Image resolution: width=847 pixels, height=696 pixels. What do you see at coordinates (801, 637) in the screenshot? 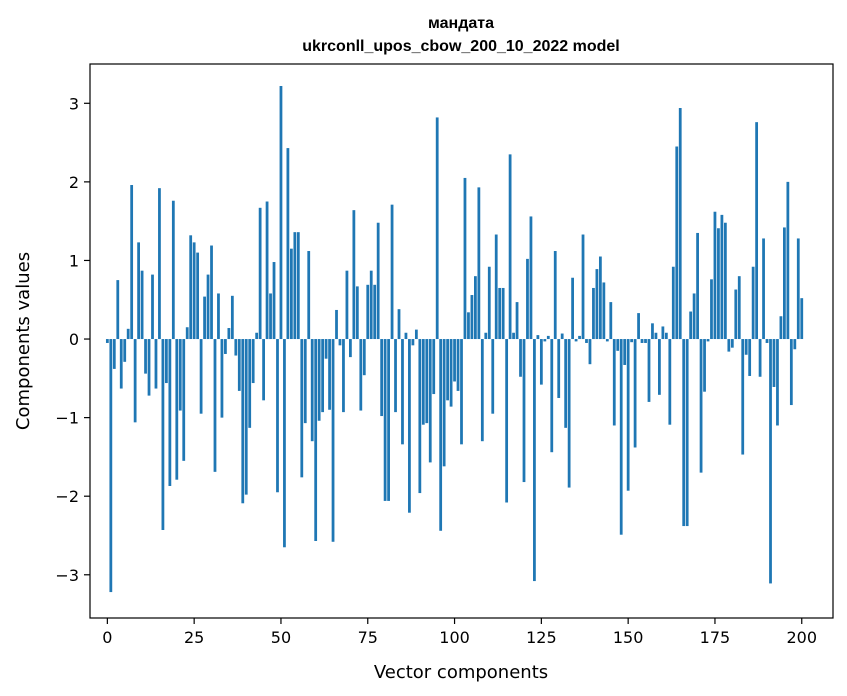
I see `x-tick-label-8: 200` at bounding box center [801, 637].